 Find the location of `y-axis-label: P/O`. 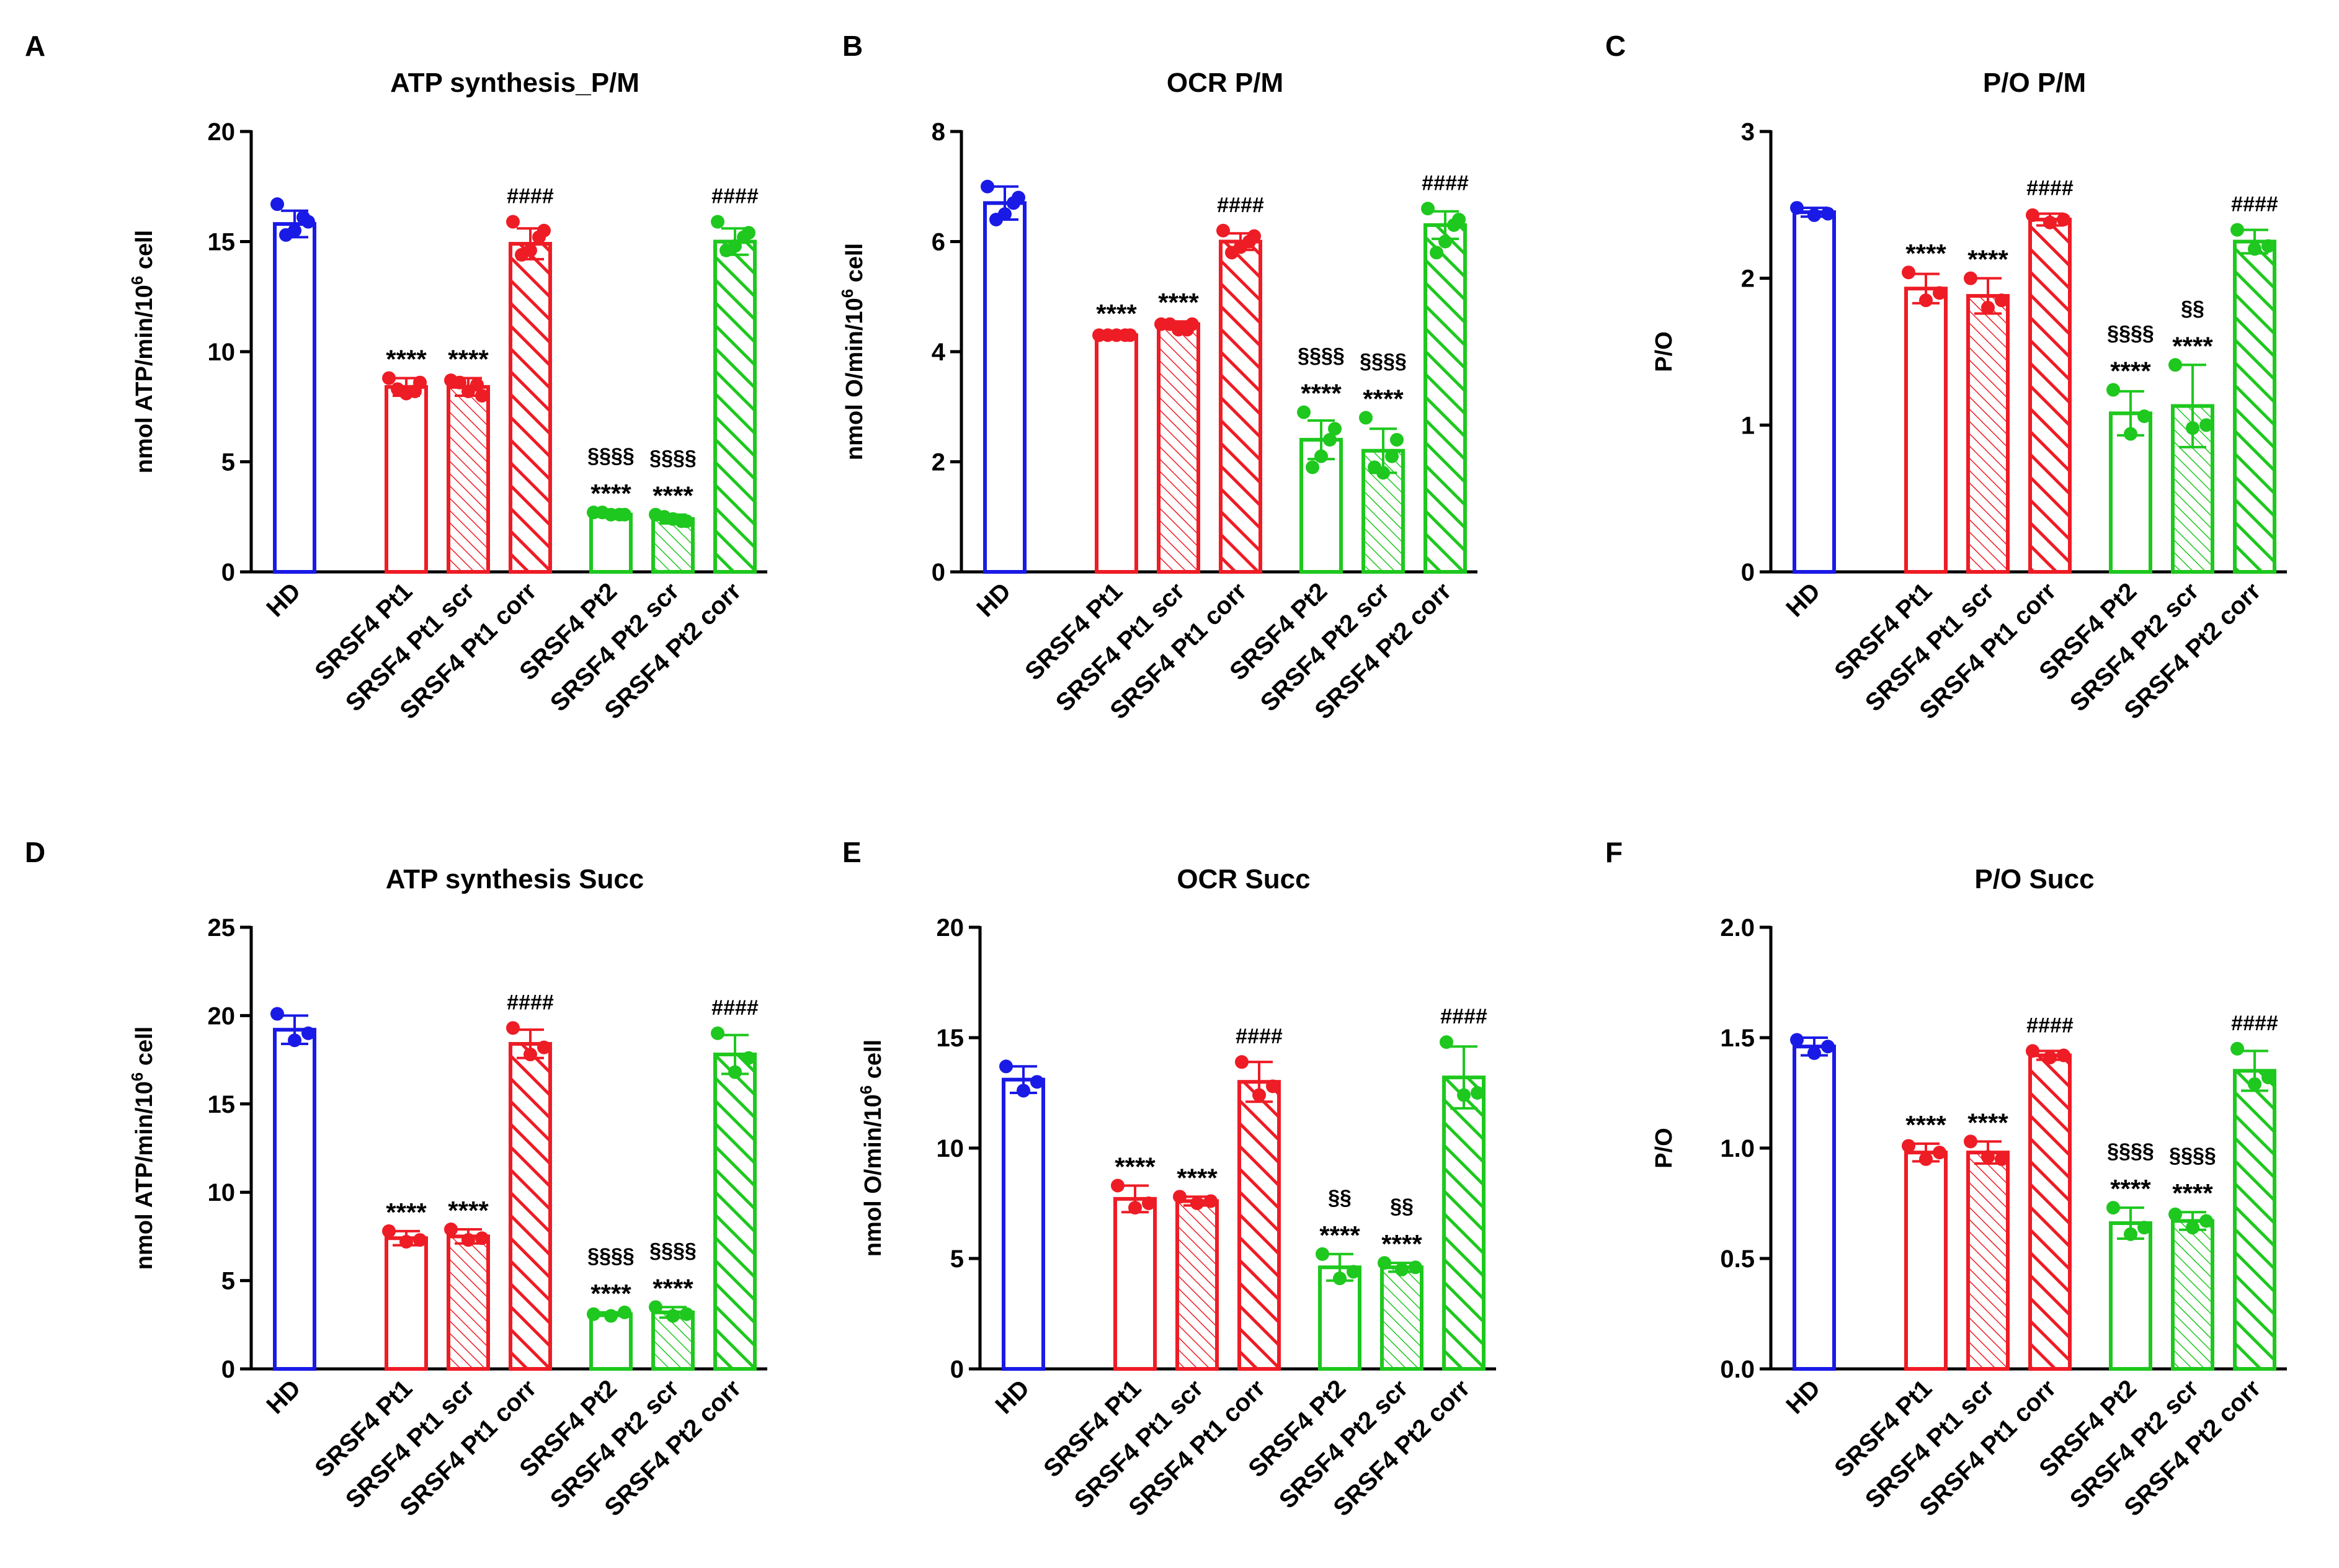

y-axis-label: P/O is located at coordinates (1664, 351).